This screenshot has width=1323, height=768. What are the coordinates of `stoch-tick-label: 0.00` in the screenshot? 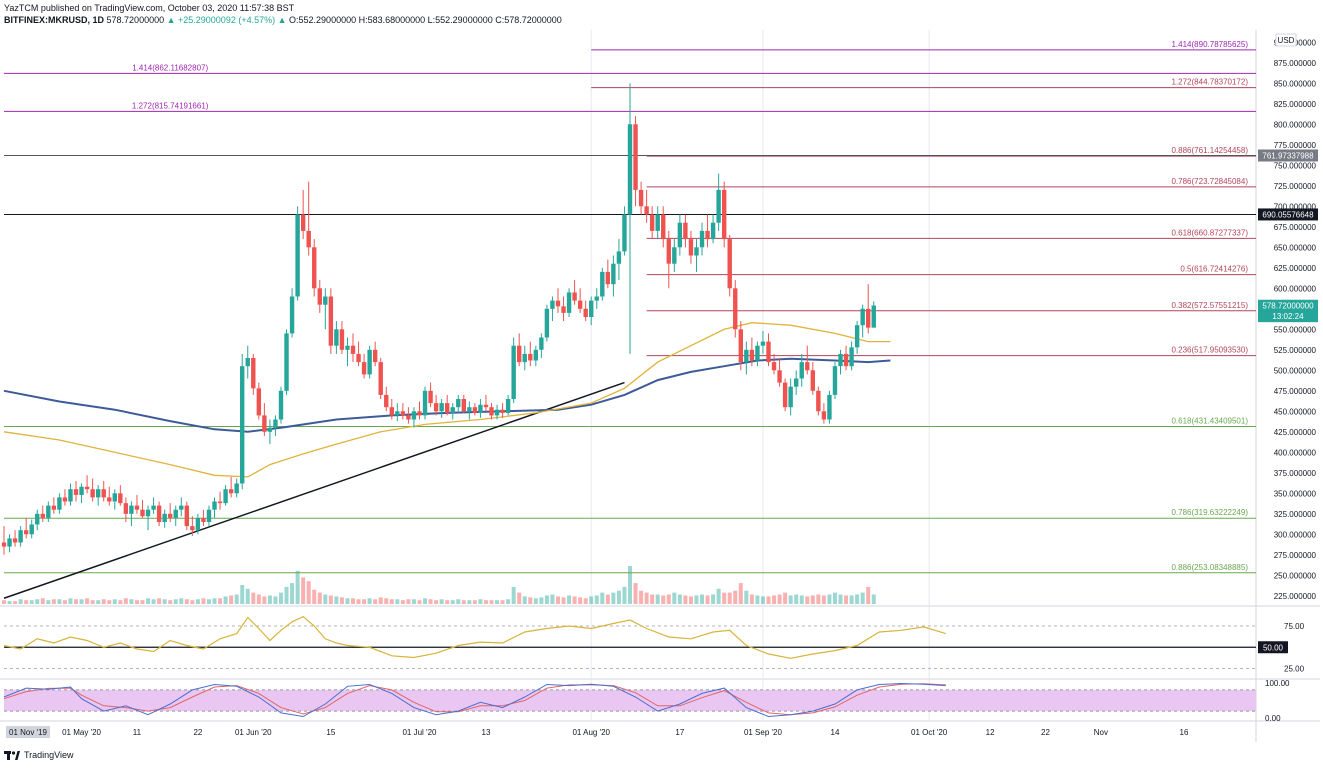 It's located at (1273, 718).